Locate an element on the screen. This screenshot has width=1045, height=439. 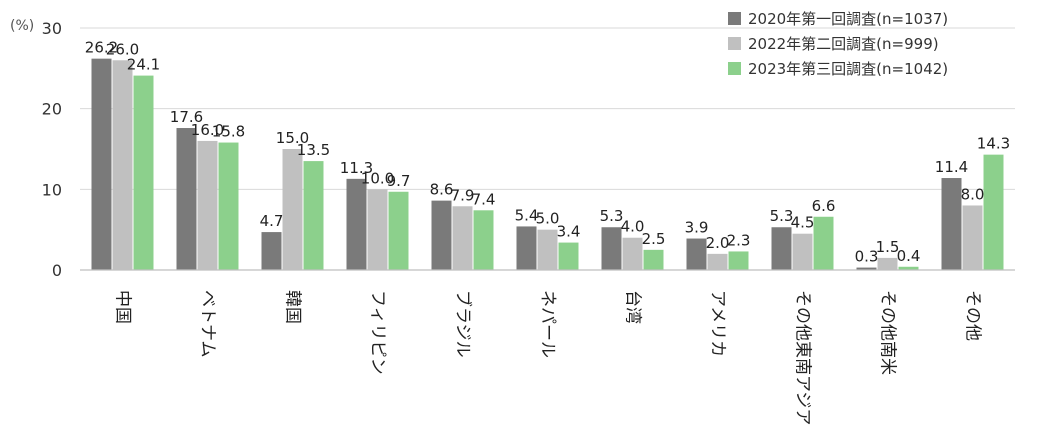
category-label: その他南米 is located at coordinates (888, 332).